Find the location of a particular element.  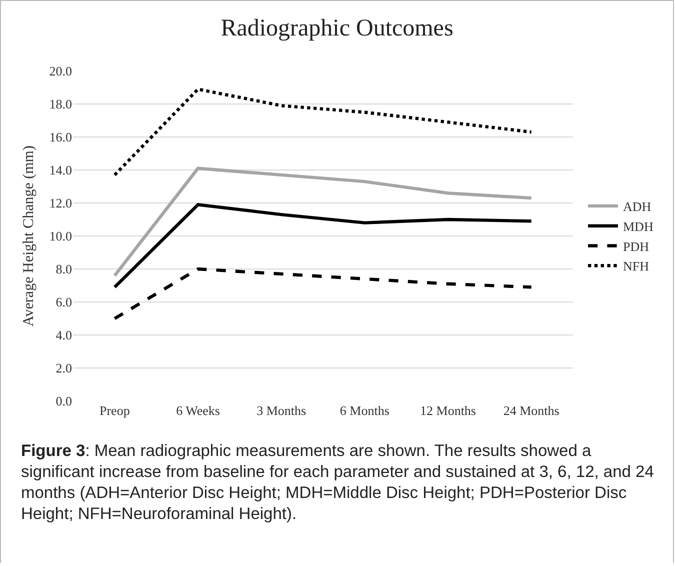

y-tick-label: 8.0 is located at coordinates (64, 269).